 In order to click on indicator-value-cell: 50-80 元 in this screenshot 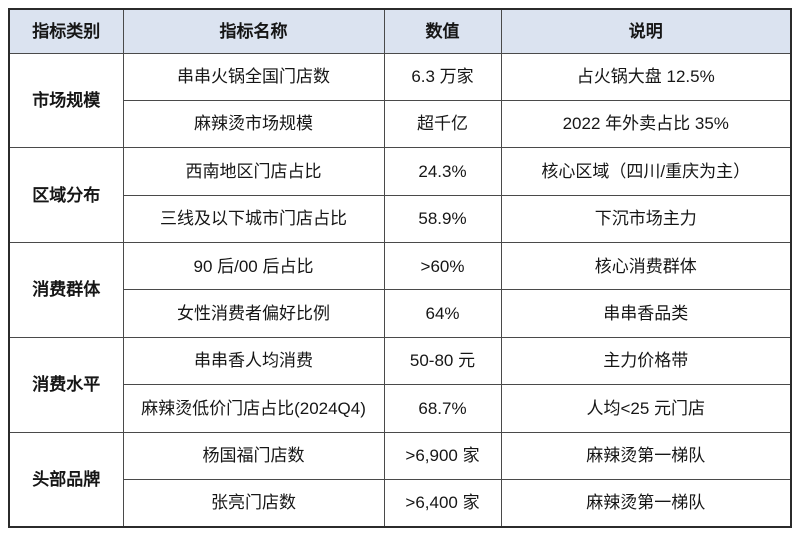, I will do `click(442, 361)`.